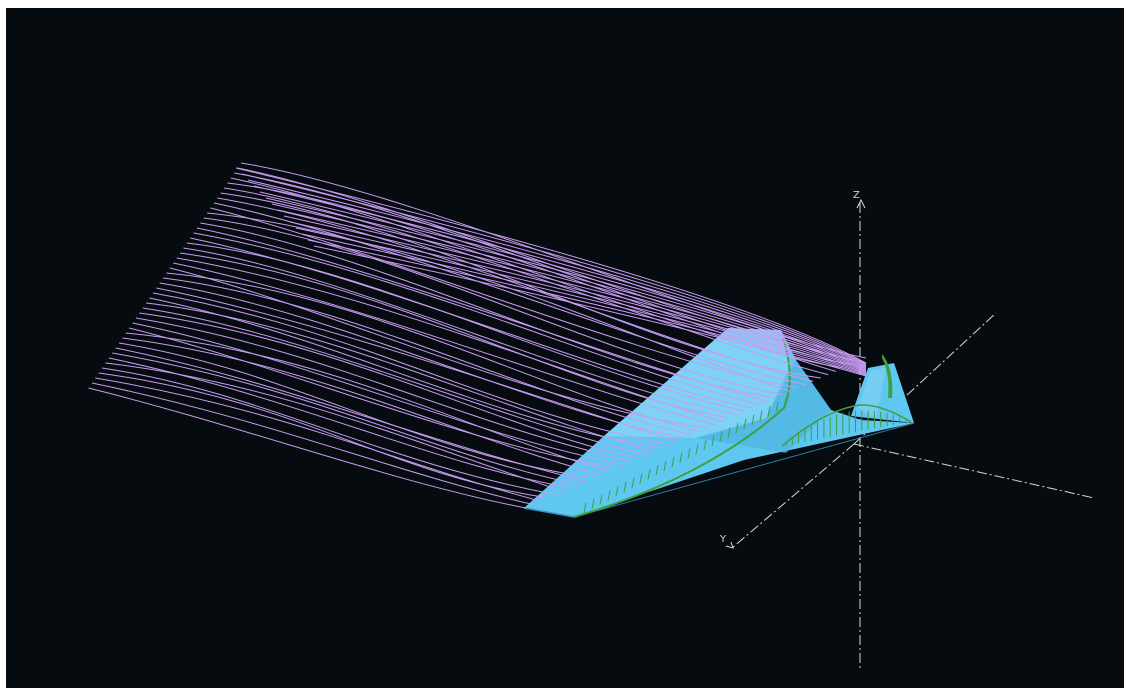 This screenshot has height=689, width=1124. I want to click on y-axis-line, so click(793, 496).